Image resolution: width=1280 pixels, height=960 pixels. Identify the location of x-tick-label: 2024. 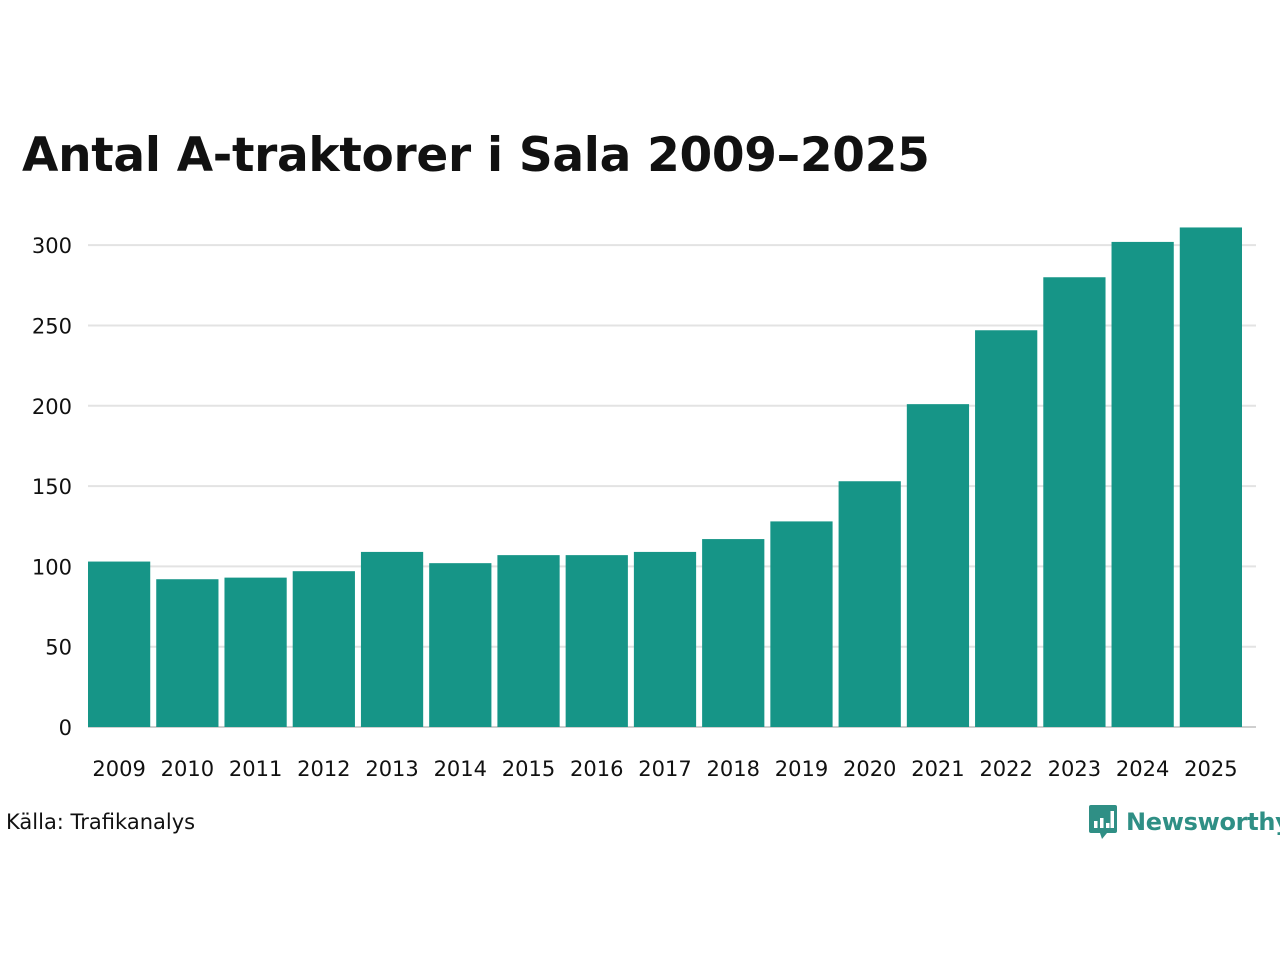
(1142, 769).